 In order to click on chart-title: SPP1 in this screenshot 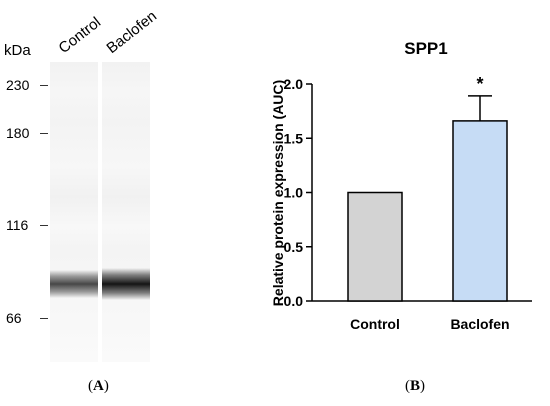, I will do `click(425, 48)`.